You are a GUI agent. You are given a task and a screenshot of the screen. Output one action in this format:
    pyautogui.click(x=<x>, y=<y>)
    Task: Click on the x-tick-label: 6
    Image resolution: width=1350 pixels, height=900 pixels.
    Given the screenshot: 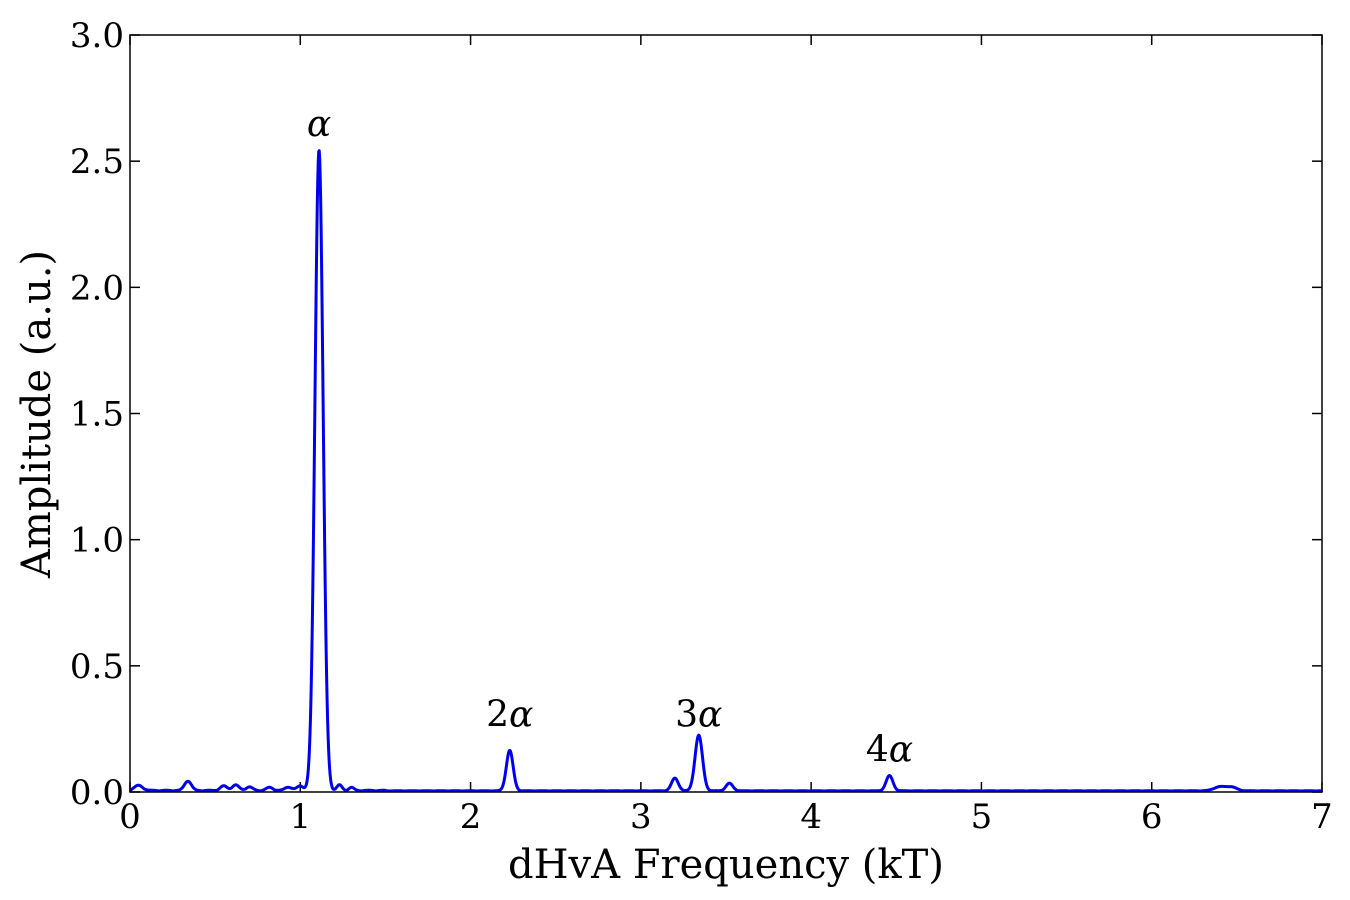 What is the action you would take?
    pyautogui.click(x=1152, y=817)
    